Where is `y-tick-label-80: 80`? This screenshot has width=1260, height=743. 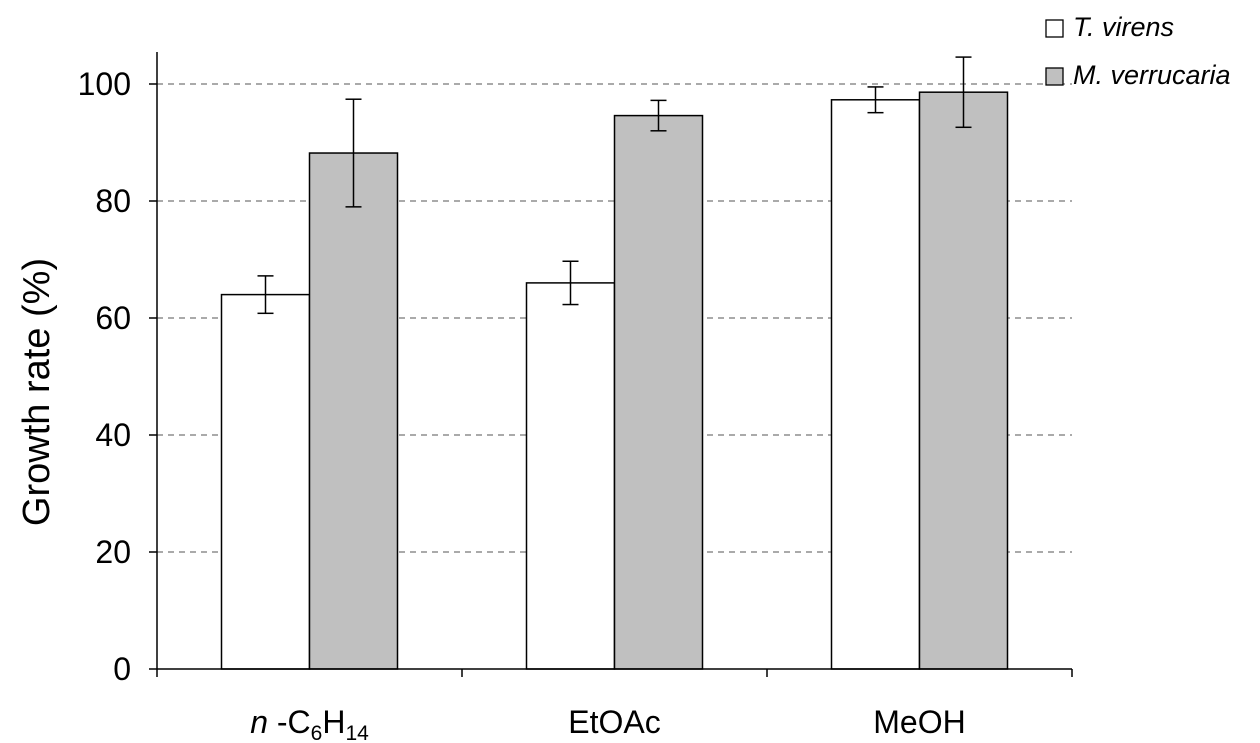 y-tick-label-80: 80 is located at coordinates (113, 201).